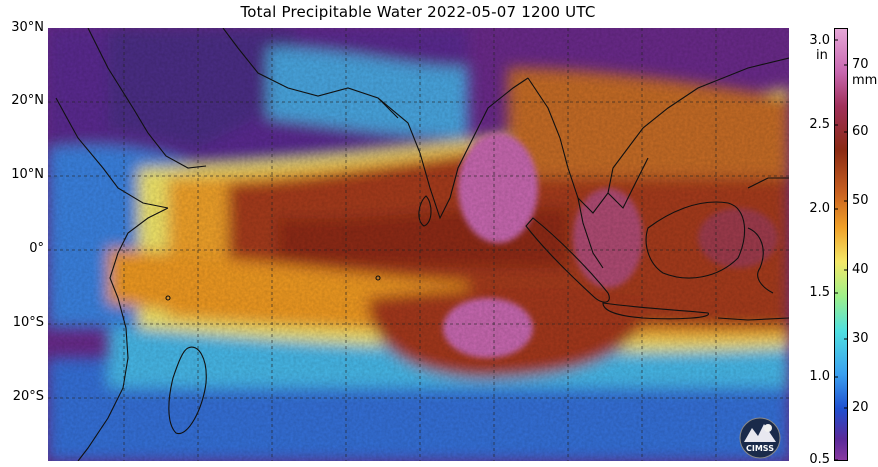 The image size is (878, 467). Describe the element at coordinates (819, 292) in the screenshot. I see `colorbar-in-tick-1-5: 1.5` at that location.